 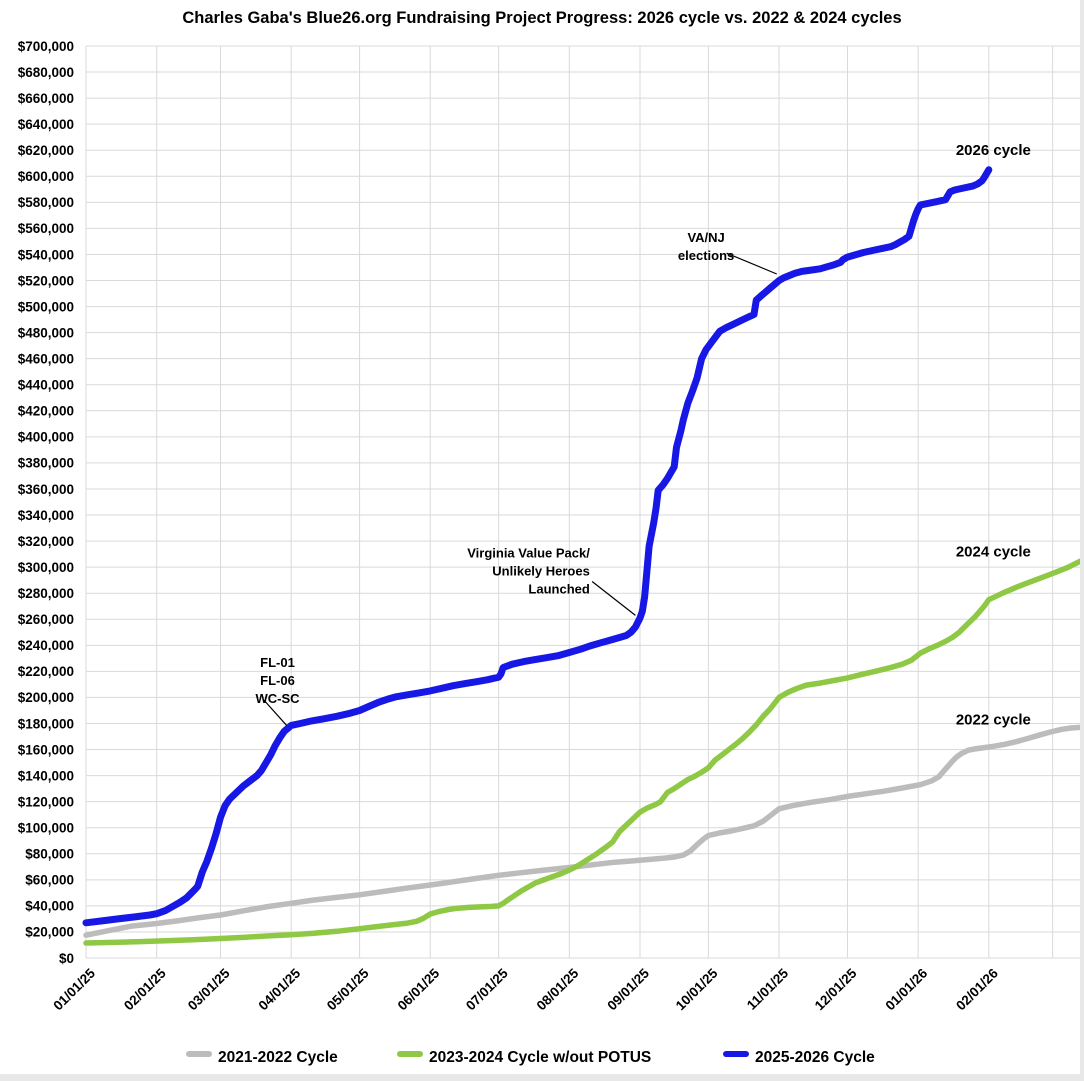 What do you see at coordinates (46, 463) in the screenshot?
I see `y-tick-label: $380,000` at bounding box center [46, 463].